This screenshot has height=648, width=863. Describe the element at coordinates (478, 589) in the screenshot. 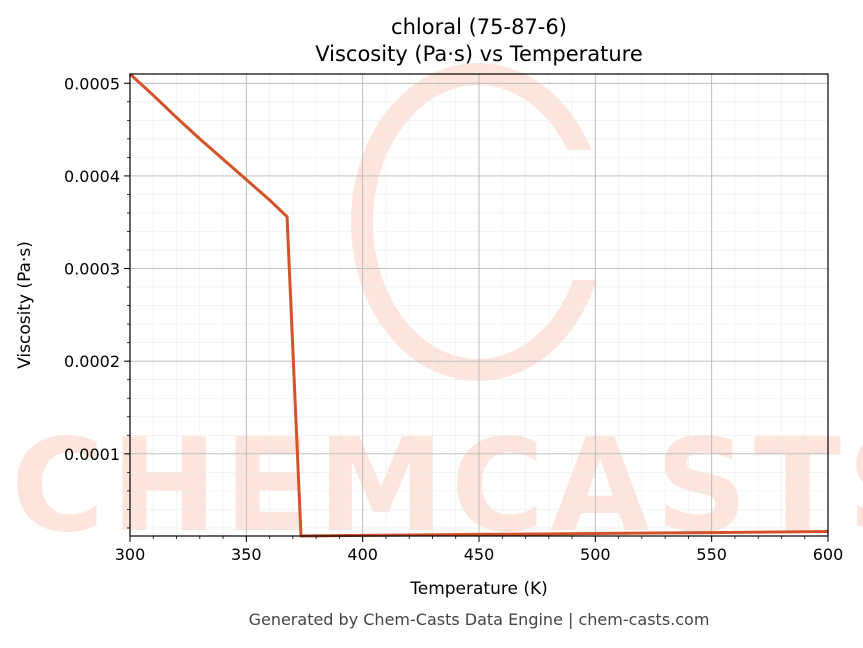

I see `x-axis-label: Temperature (K)` at that location.